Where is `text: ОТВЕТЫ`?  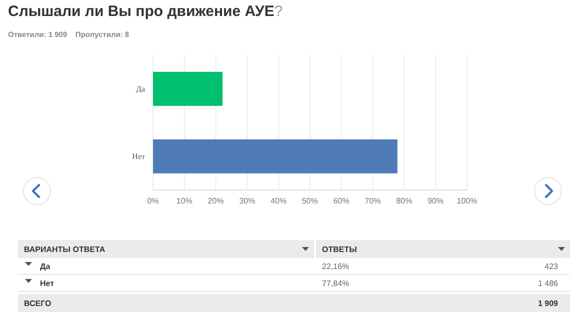
text: ОТВЕТЫ is located at coordinates (339, 249).